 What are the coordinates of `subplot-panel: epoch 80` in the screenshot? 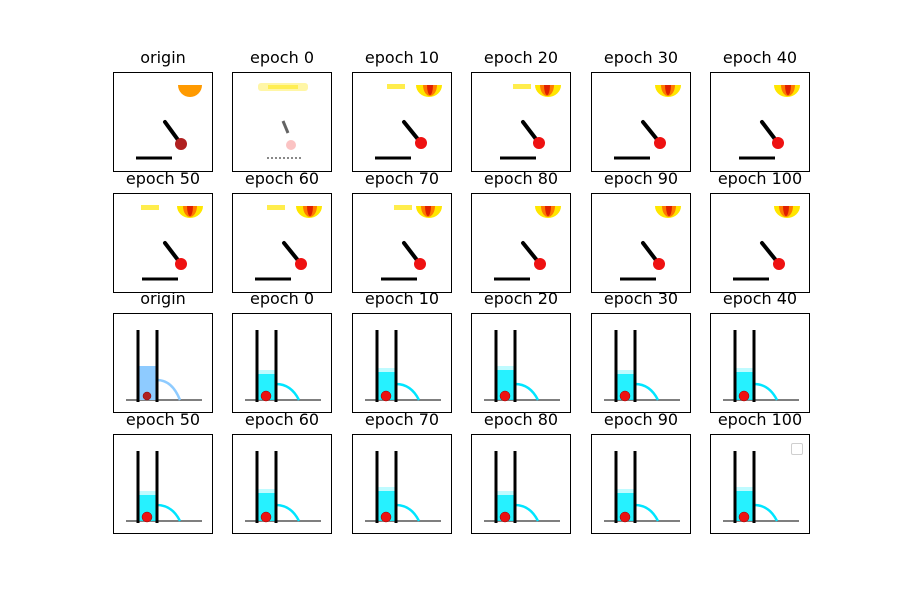 It's located at (521, 472).